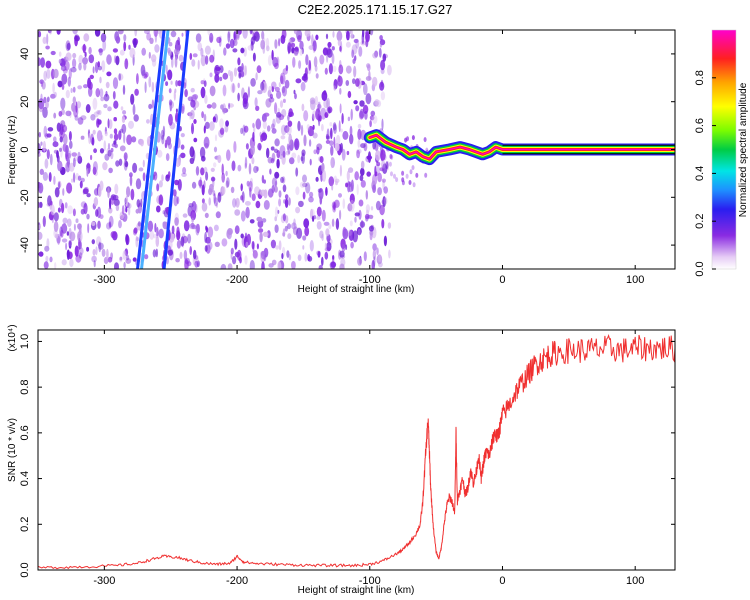  Describe the element at coordinates (700, 173) in the screenshot. I see `colorbar-tick-label: 0.4` at that location.